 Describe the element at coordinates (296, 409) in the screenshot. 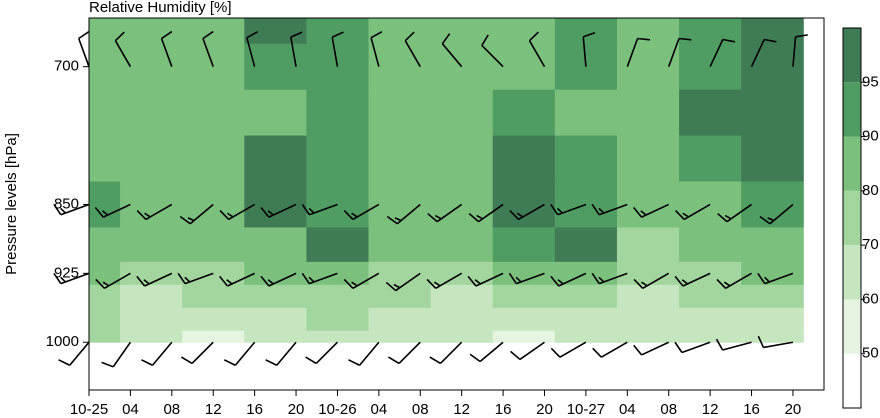

I see `x-tick-label: 20` at that location.